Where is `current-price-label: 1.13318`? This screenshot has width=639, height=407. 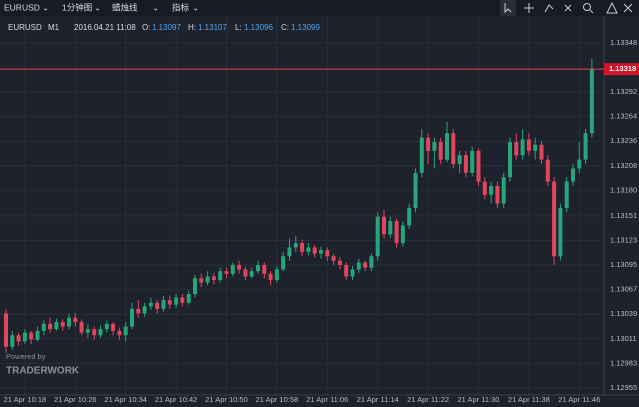 current-price-label: 1.13318 is located at coordinates (622, 68).